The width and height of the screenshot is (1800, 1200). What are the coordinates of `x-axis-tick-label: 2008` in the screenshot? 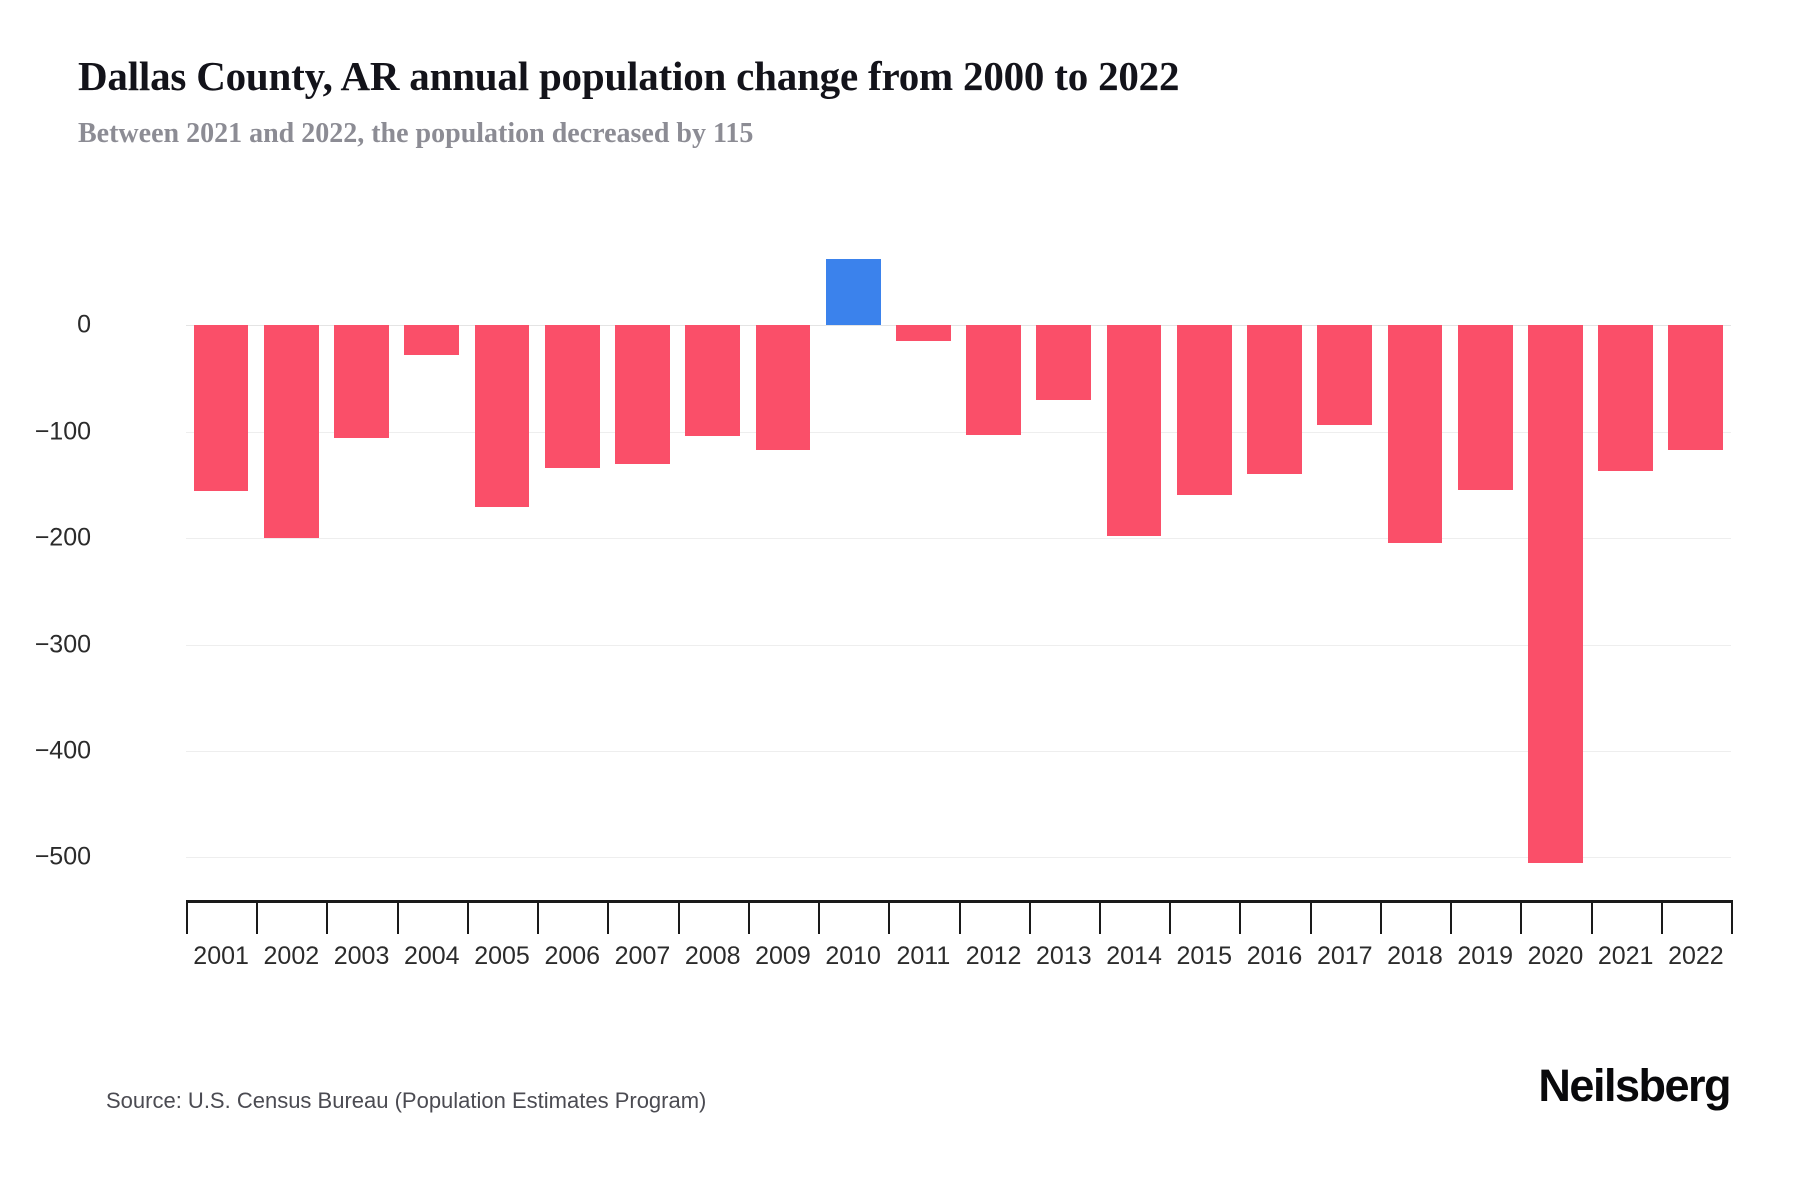 It's located at (712, 956).